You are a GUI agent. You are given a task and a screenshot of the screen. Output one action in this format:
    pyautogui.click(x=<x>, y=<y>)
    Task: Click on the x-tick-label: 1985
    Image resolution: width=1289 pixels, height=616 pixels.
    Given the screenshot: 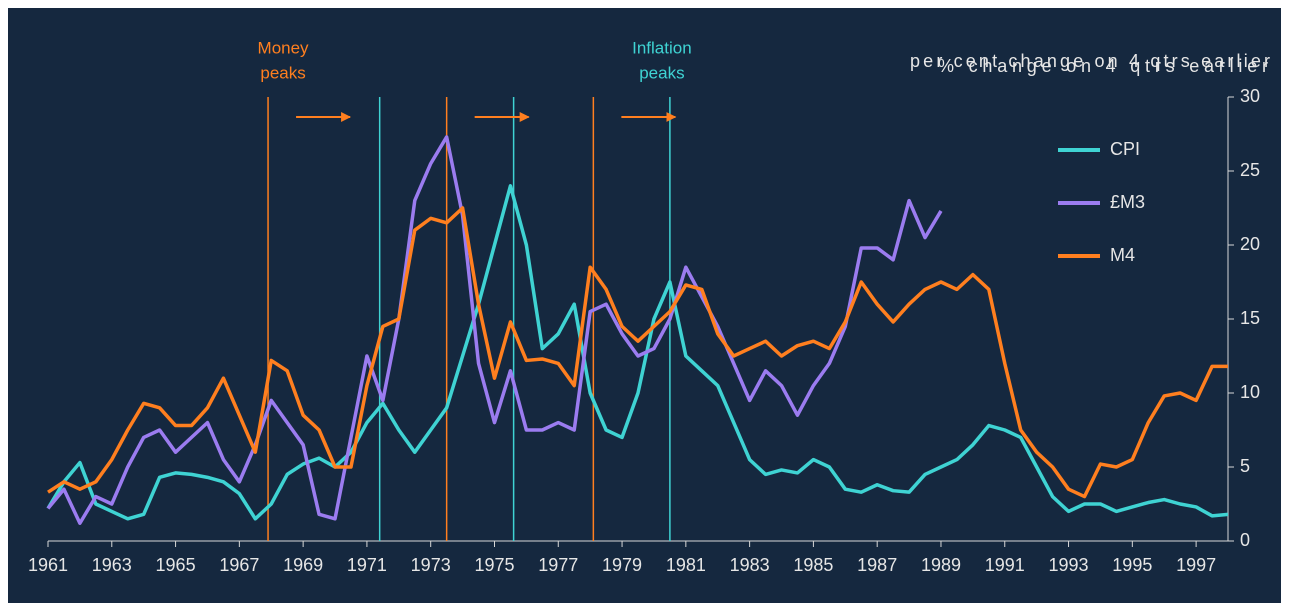 What is the action you would take?
    pyautogui.click(x=813, y=565)
    